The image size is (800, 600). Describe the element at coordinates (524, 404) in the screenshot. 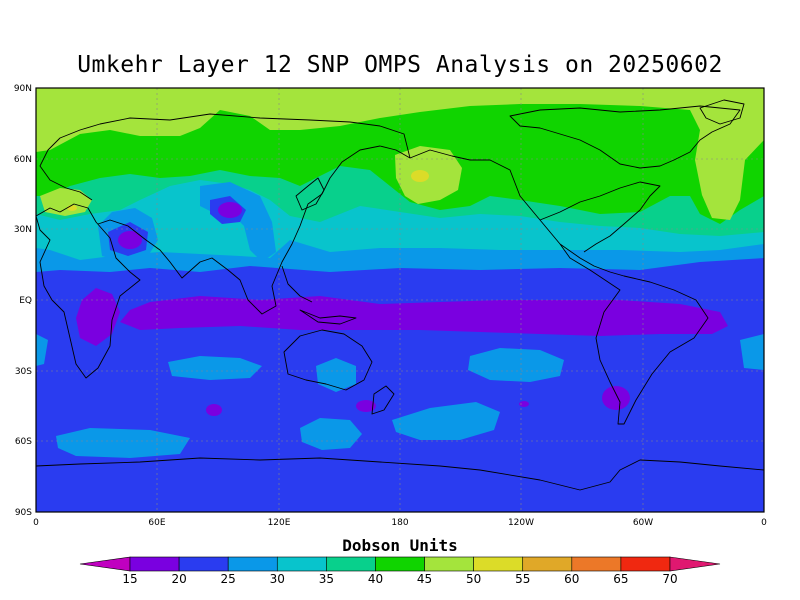

I see `contour-15-20-pac` at that location.